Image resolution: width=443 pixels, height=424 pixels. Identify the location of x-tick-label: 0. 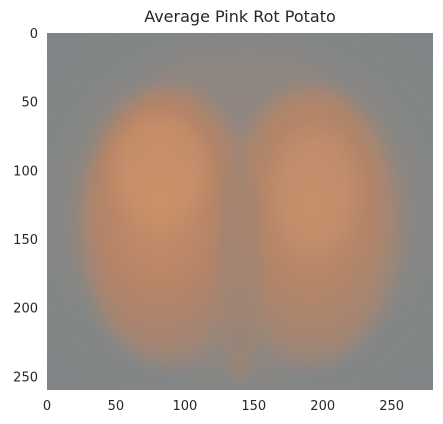
(47, 406).